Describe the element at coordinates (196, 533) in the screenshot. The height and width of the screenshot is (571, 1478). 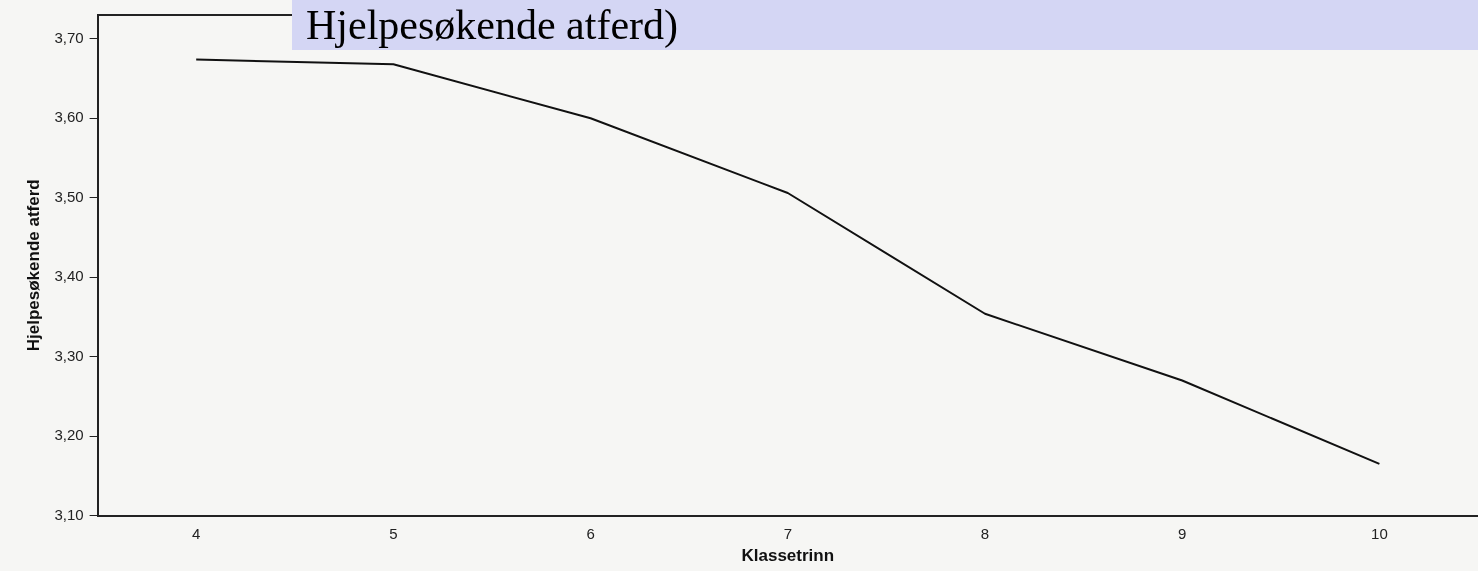
I see `x-tick-label: 4` at that location.